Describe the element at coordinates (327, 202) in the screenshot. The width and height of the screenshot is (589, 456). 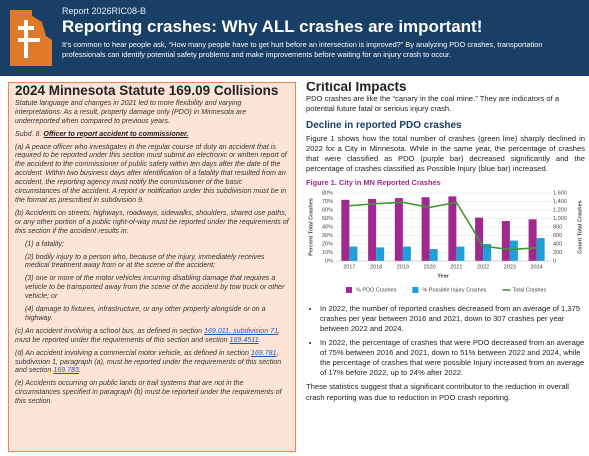
I see `y-tick-label: 70%` at that location.